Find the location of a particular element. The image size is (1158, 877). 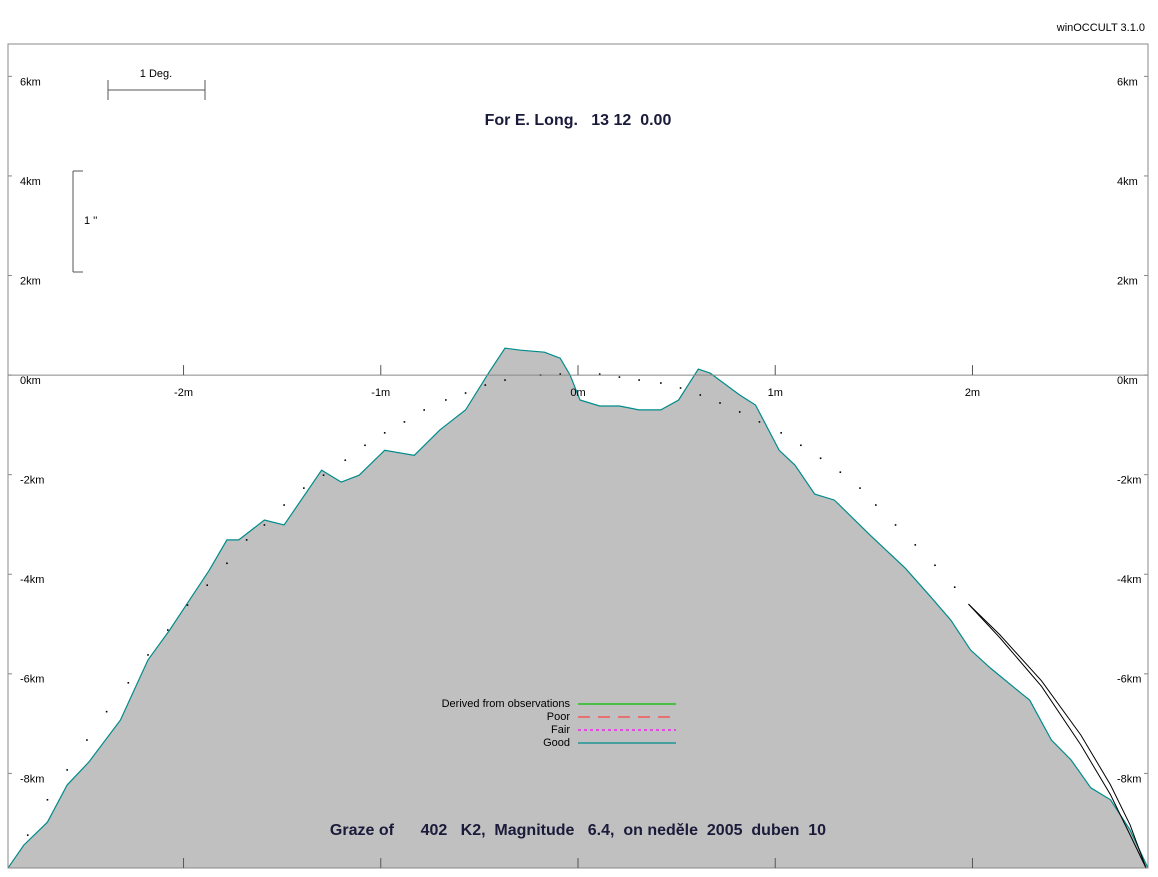

arcsec-scale-bar is located at coordinates (77, 221).